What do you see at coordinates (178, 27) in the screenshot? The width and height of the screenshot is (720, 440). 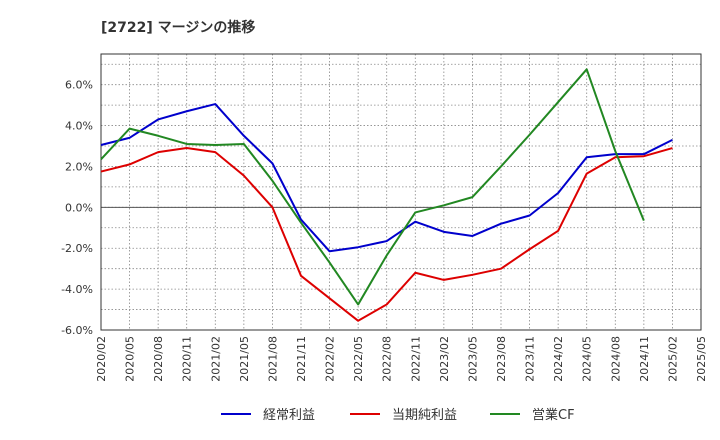 I see `chart-title: [2722] マージンの推移` at bounding box center [178, 27].